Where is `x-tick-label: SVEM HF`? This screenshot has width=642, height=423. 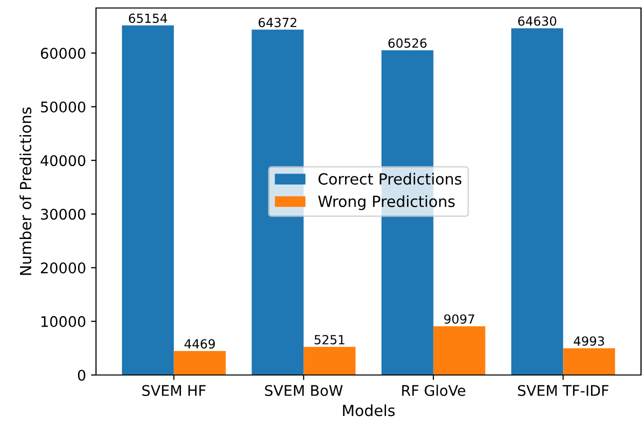 x-tick-label: SVEM HF is located at coordinates (174, 390).